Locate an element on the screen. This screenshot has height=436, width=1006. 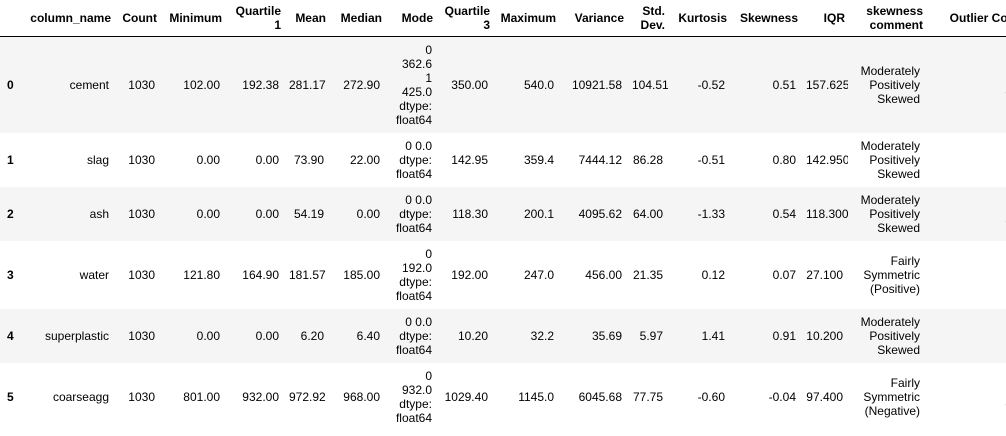
cell-mode: 0 932.0 dtype: float64 is located at coordinates (410, 397).